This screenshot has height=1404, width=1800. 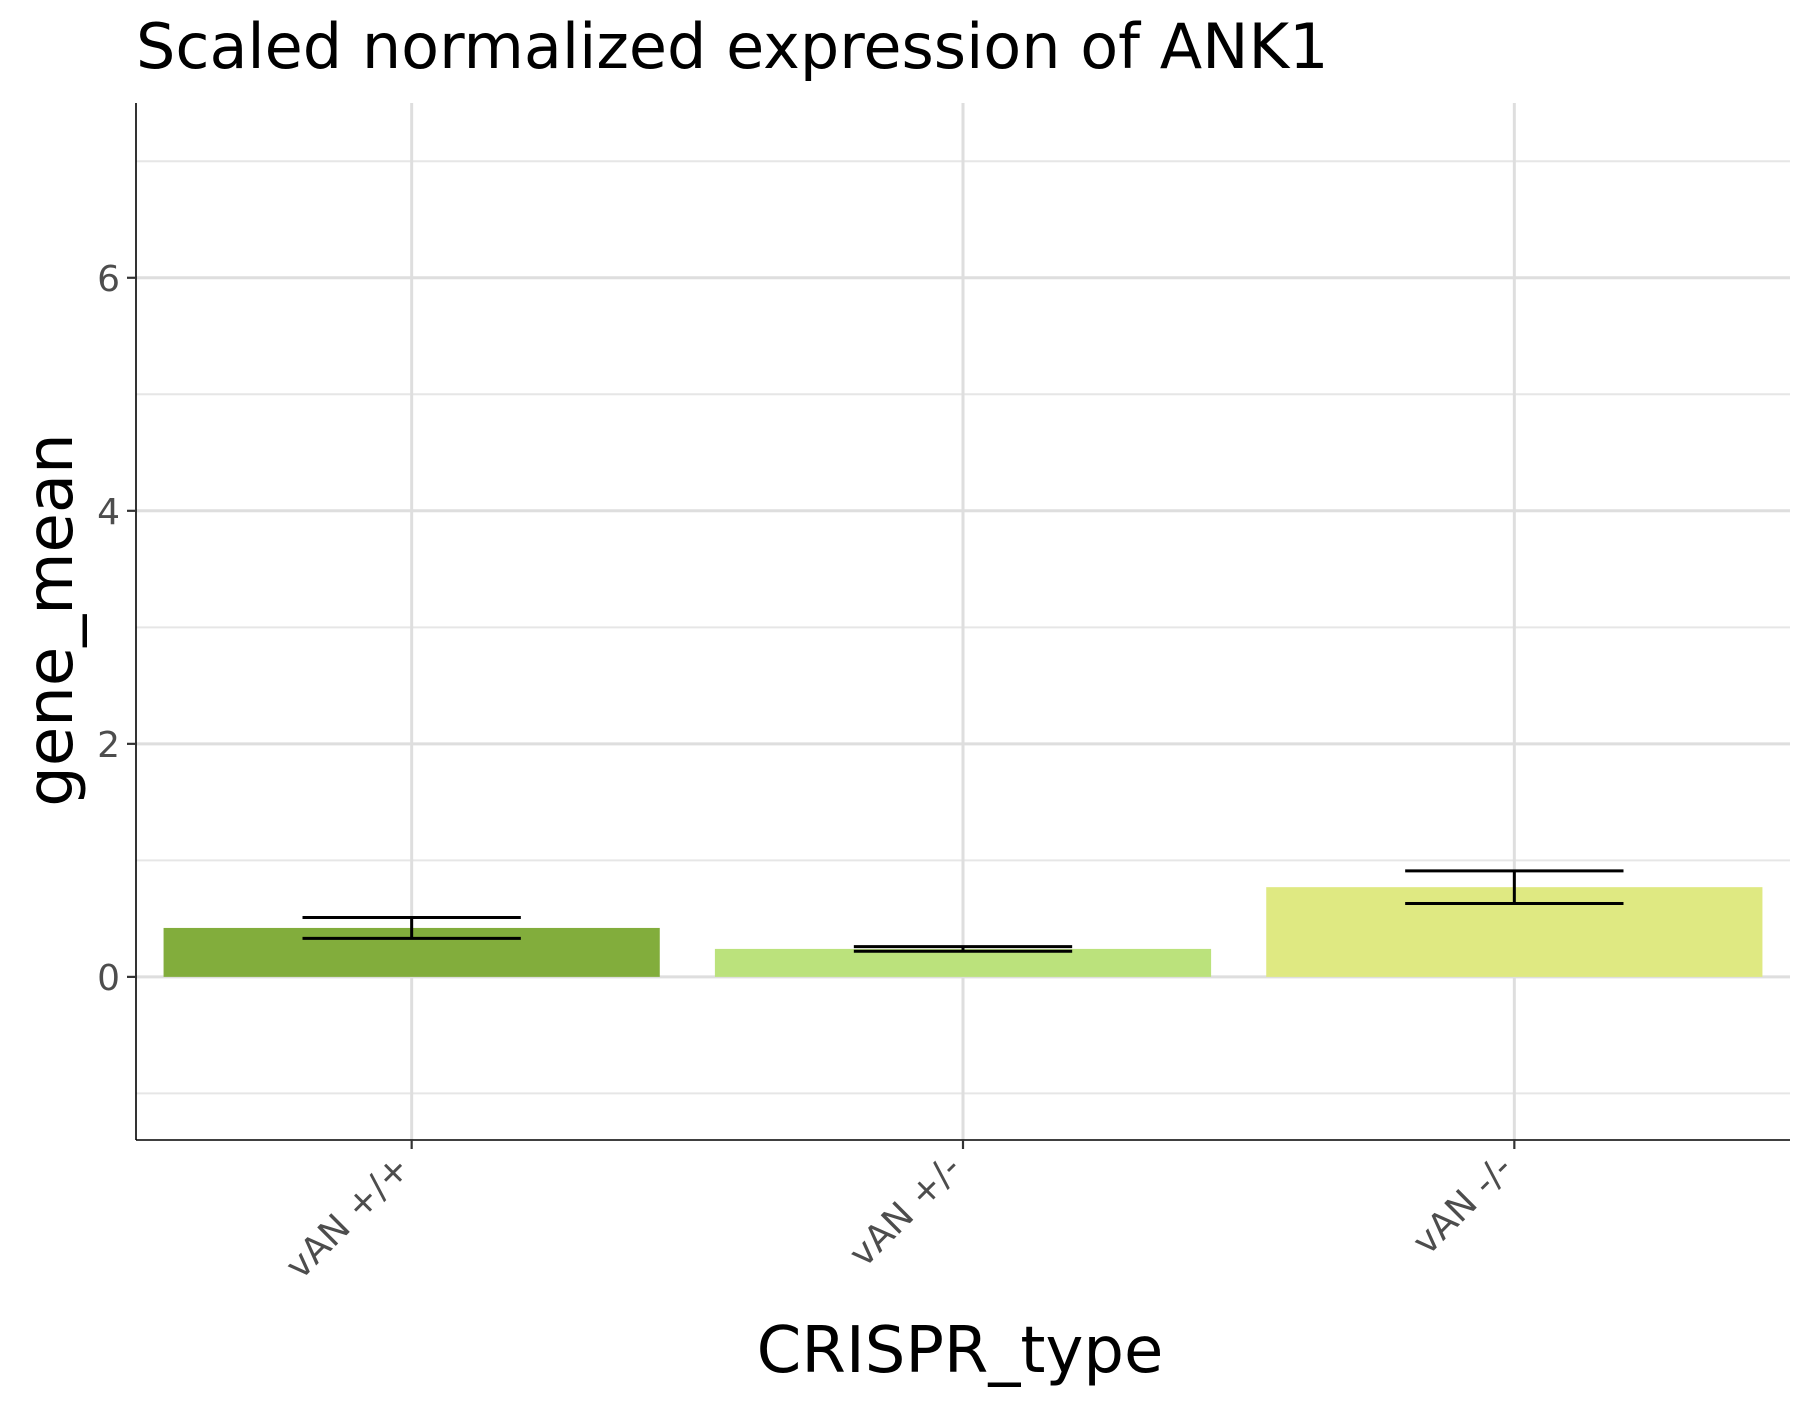 What do you see at coordinates (348, 1217) in the screenshot?
I see `x-tick-label: vAN +/+` at bounding box center [348, 1217].